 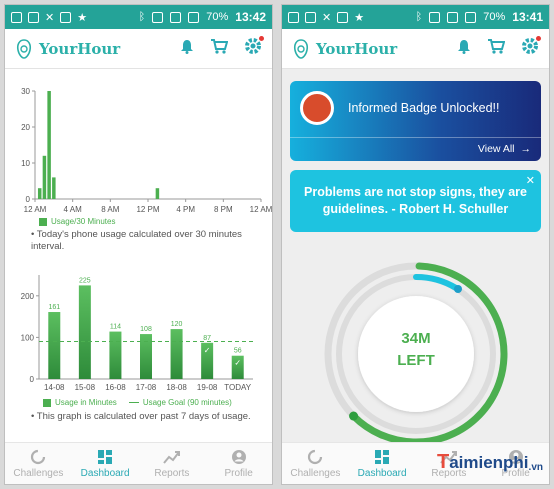 What do you see at coordinates (238, 351) in the screenshot?
I see `bar-value-label: 56` at bounding box center [238, 351].